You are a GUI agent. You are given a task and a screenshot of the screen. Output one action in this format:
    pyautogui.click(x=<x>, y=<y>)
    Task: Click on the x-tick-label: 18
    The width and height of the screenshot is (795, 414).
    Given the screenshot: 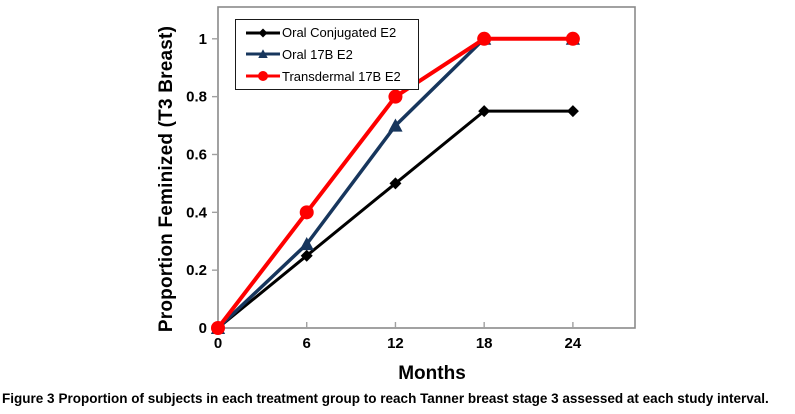 What is the action you would take?
    pyautogui.click(x=484, y=343)
    